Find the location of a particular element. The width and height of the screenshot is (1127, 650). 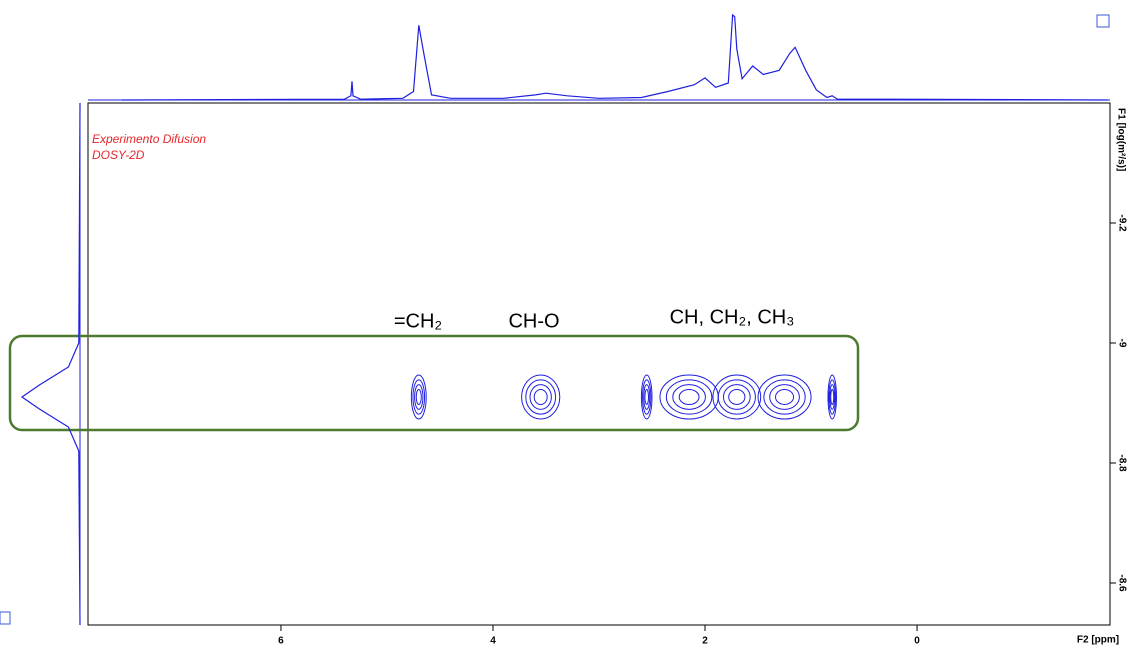

f1-projection is located at coordinates (50, 364).